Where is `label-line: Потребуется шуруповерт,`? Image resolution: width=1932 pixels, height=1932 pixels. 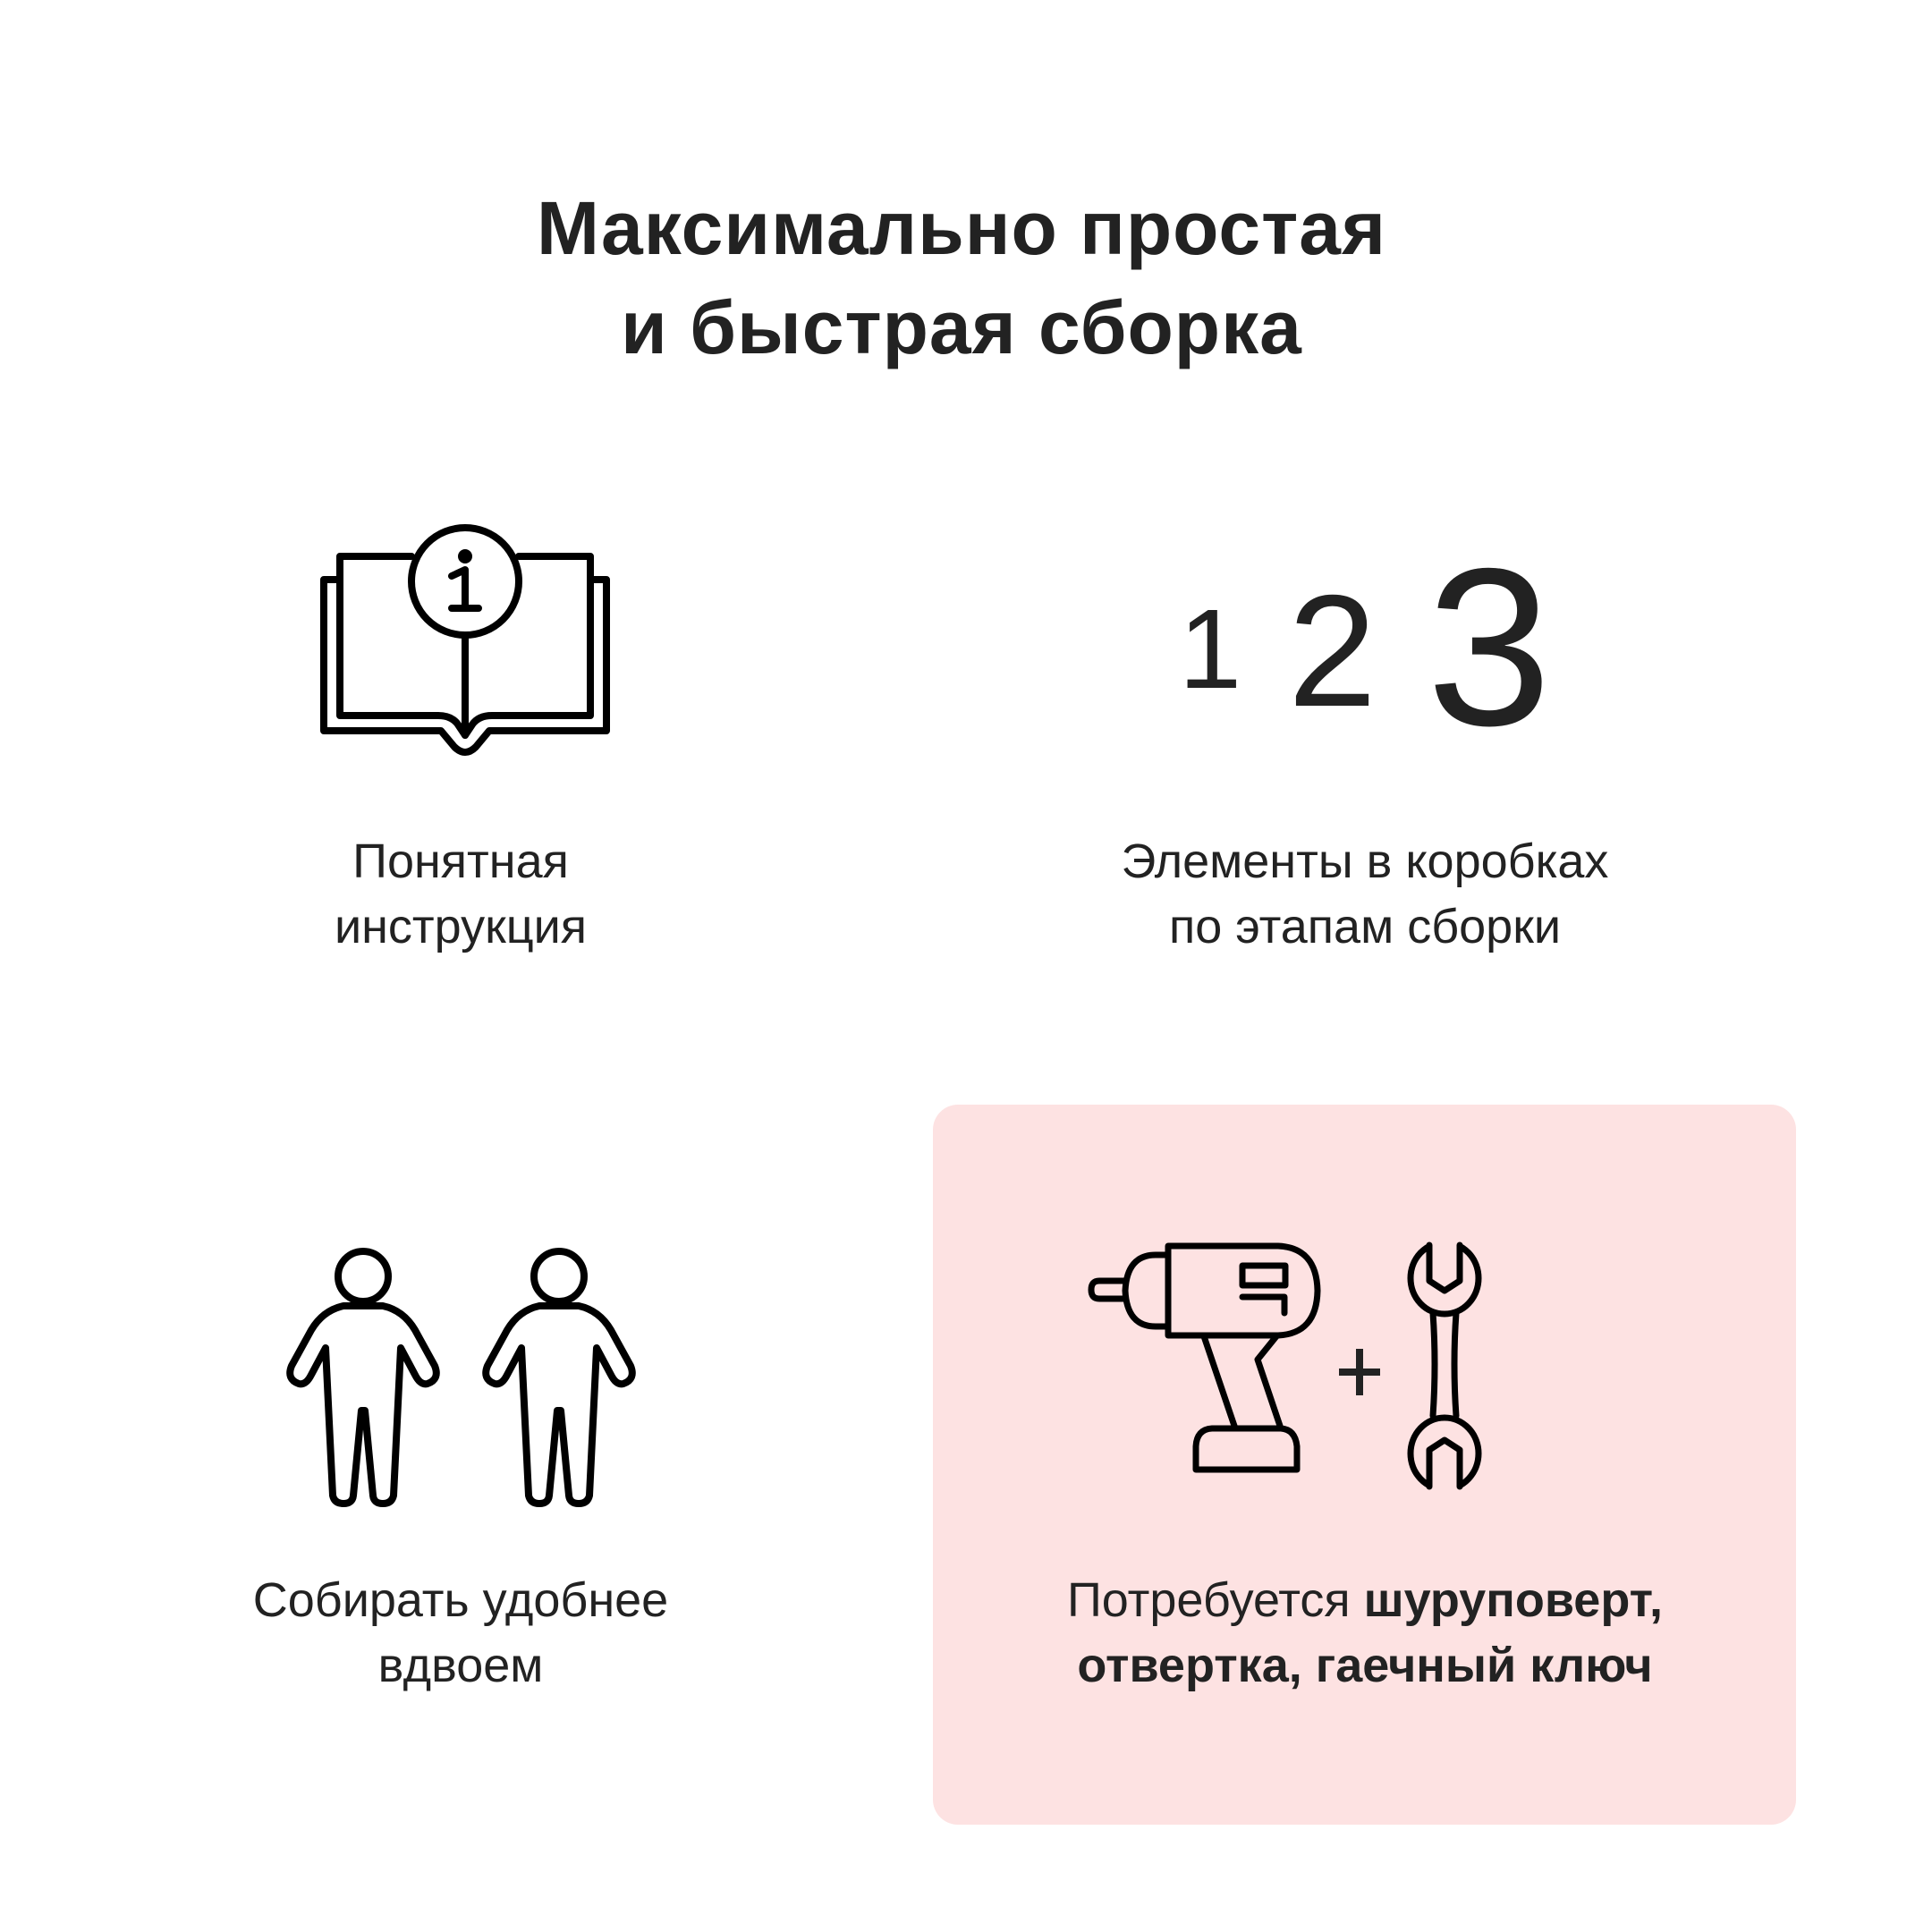 label-line: Потребуется шуруповерт, is located at coordinates (1364, 1600).